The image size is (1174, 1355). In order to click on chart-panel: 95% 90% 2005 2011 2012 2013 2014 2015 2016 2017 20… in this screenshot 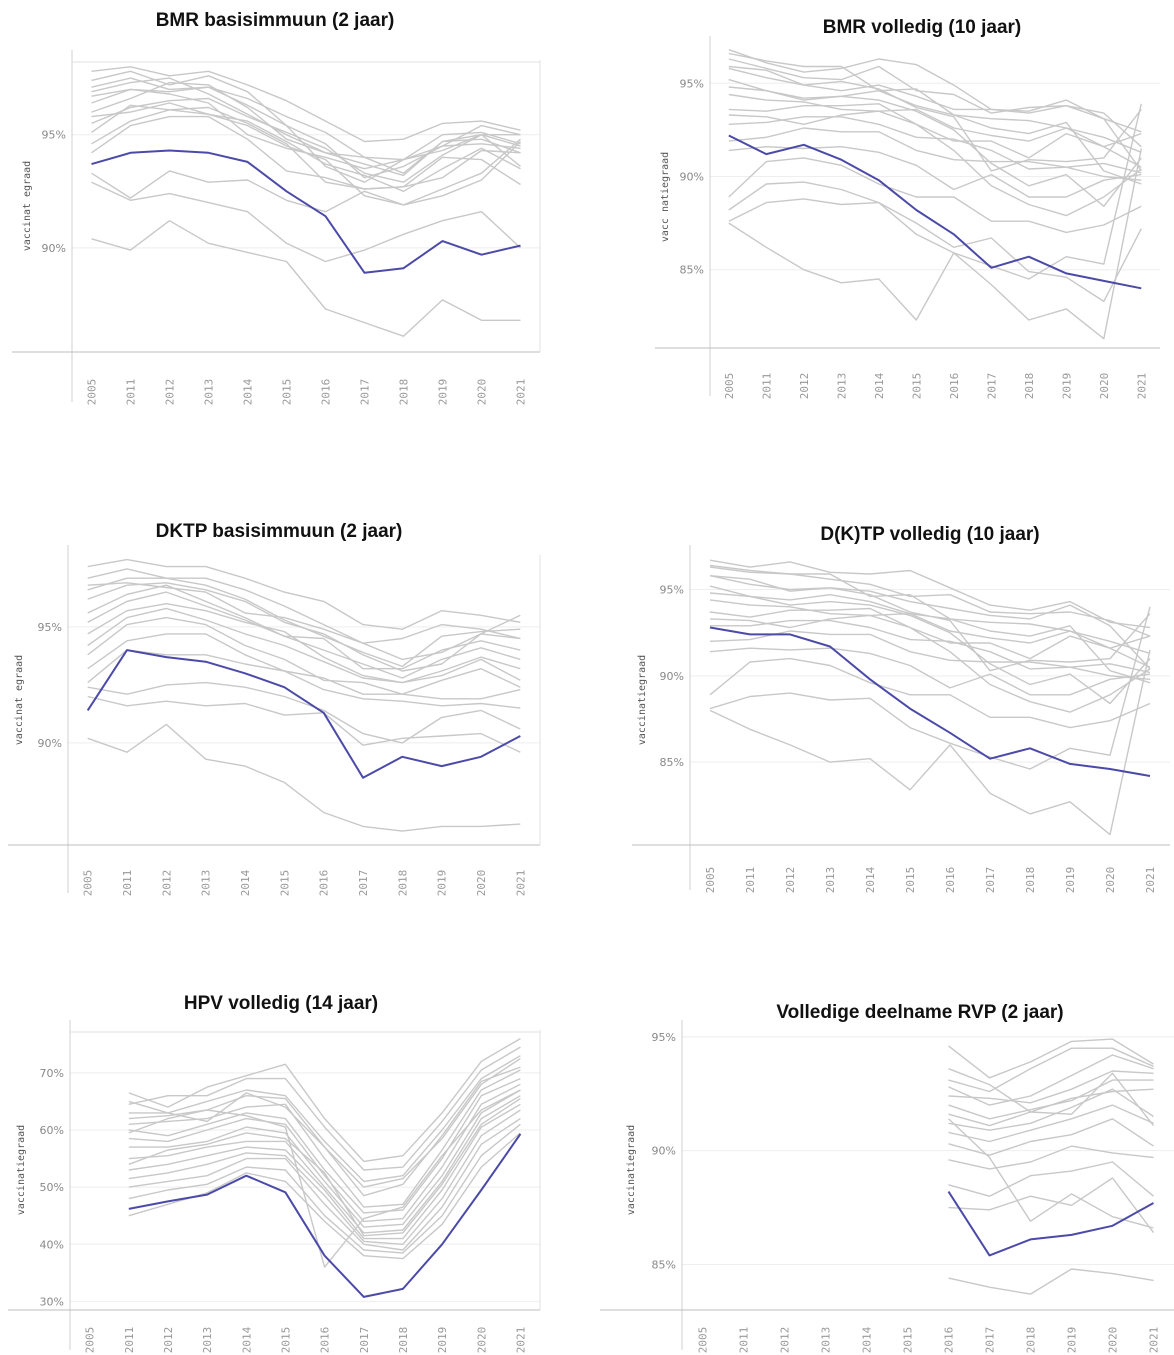, I will do `click(274, 721)`.